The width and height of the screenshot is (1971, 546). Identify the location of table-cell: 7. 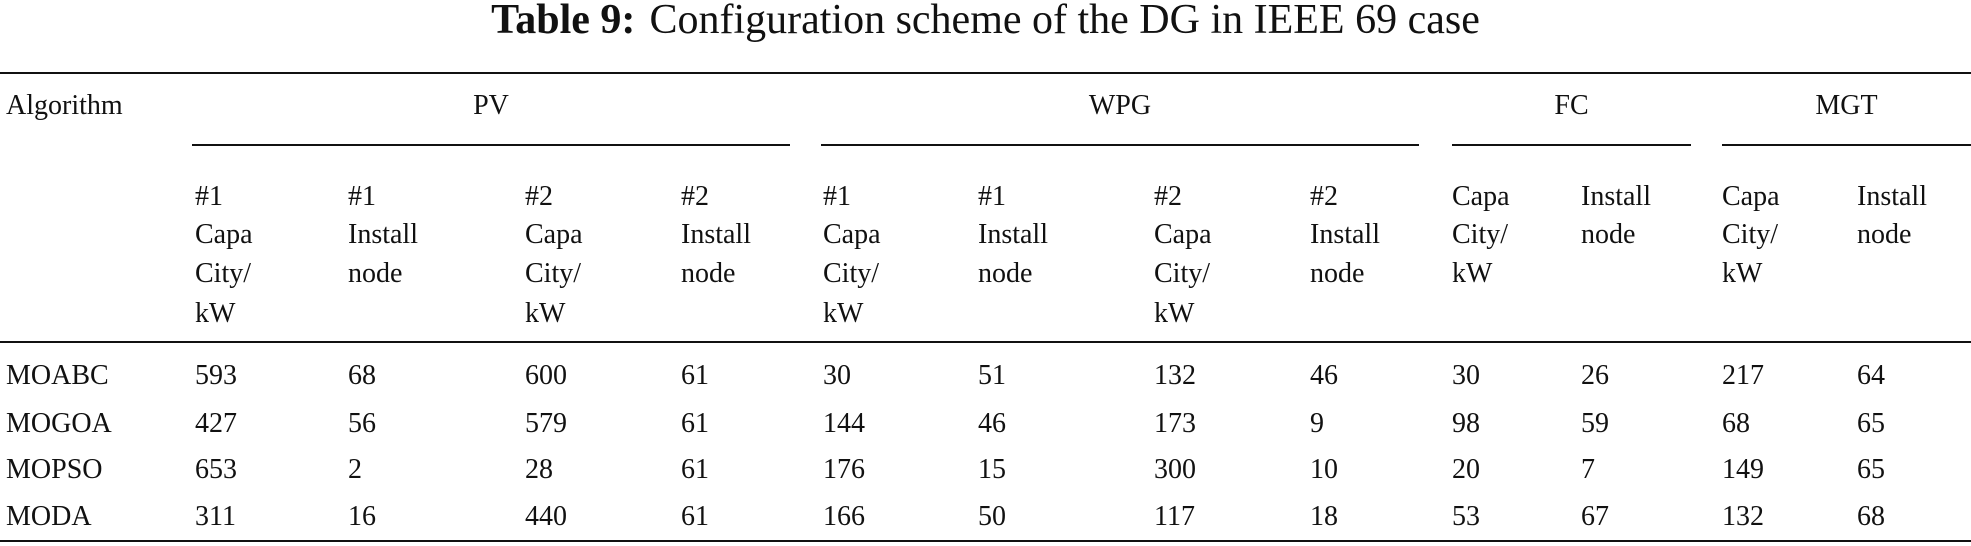
(1588, 469).